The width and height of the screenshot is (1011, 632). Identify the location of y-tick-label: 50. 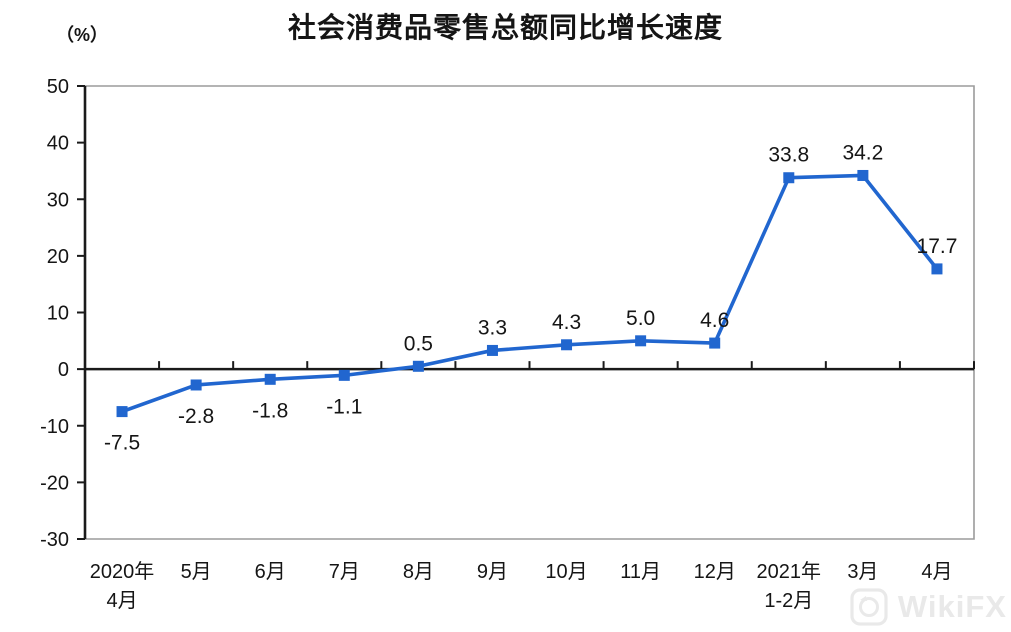
(58, 87).